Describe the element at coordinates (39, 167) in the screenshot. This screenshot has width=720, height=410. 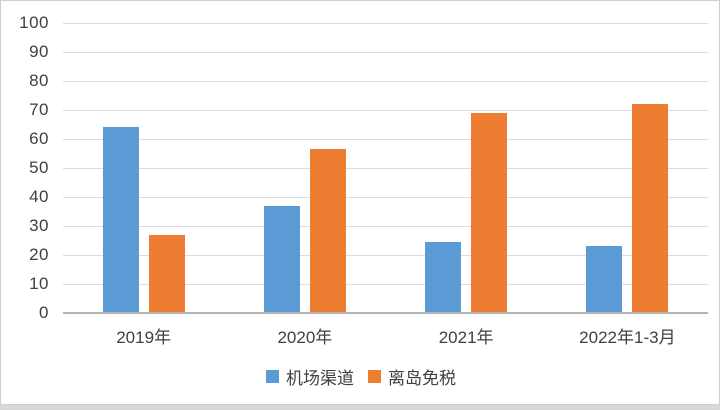
I see `y-axis-tick-label: 50` at that location.